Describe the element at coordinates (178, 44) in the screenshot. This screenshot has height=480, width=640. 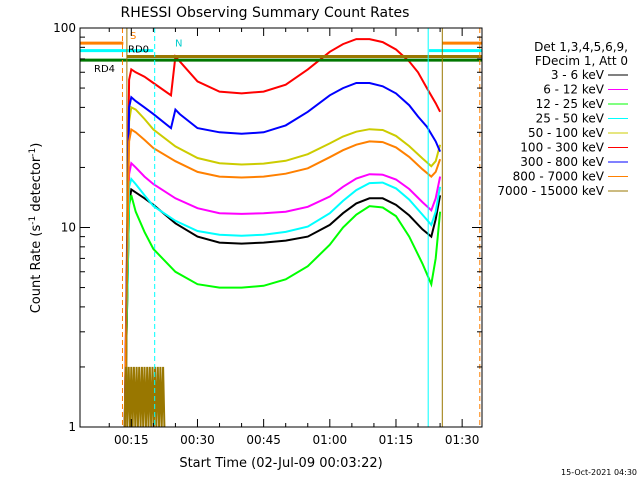
I see `flag-label-n: N` at that location.